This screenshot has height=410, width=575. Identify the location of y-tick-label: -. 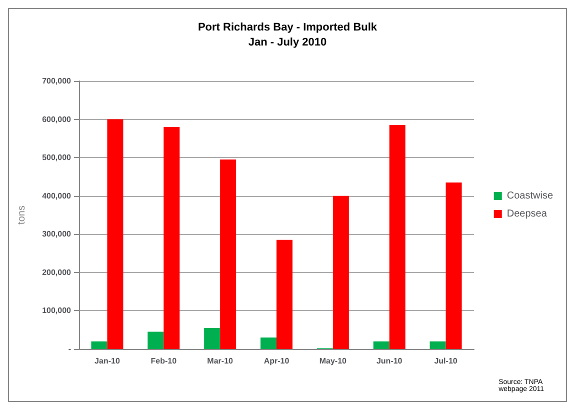
(70, 349).